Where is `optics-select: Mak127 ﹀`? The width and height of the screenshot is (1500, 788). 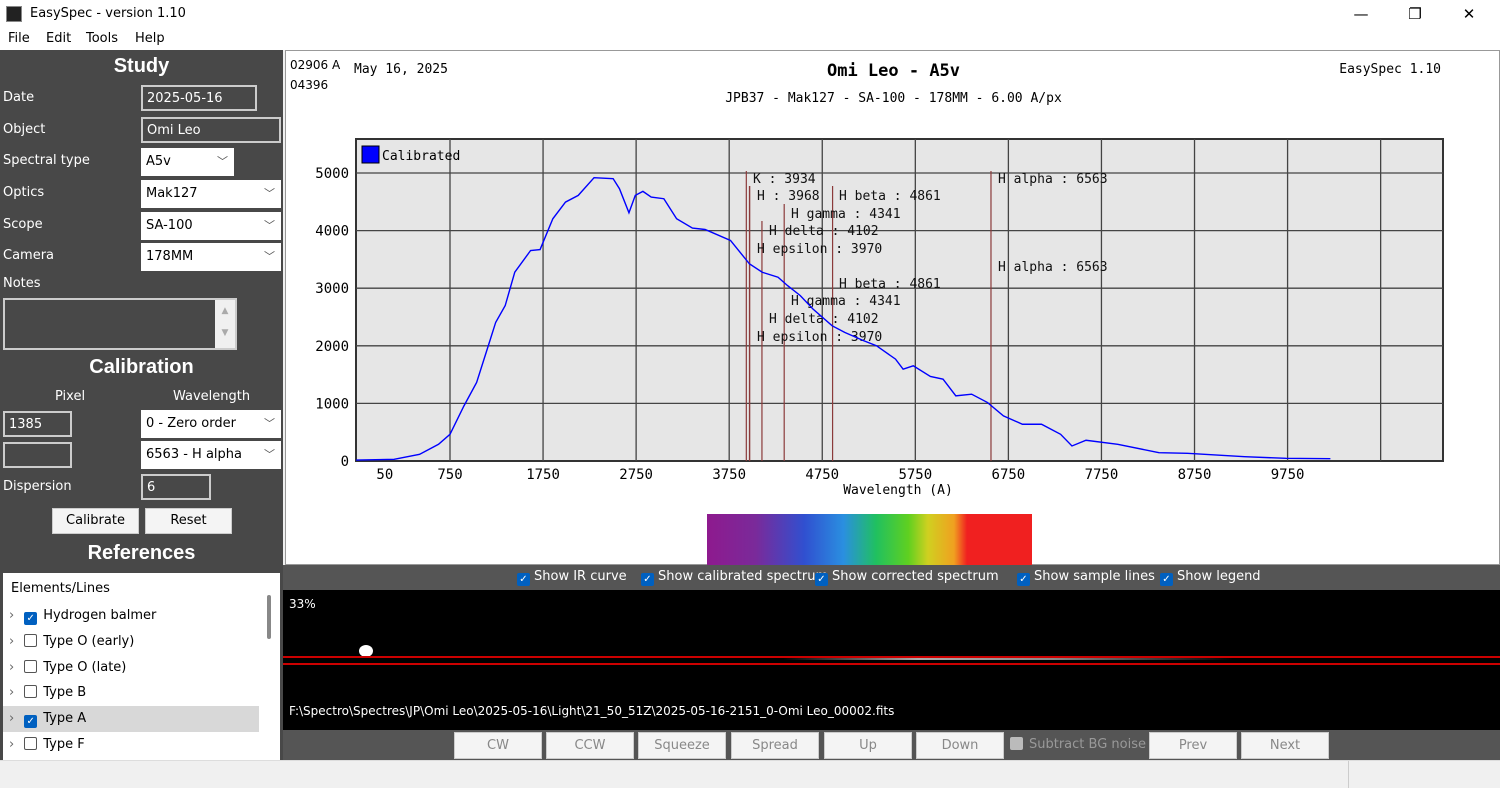
optics-select: Mak127 ﹀ is located at coordinates (211, 194).